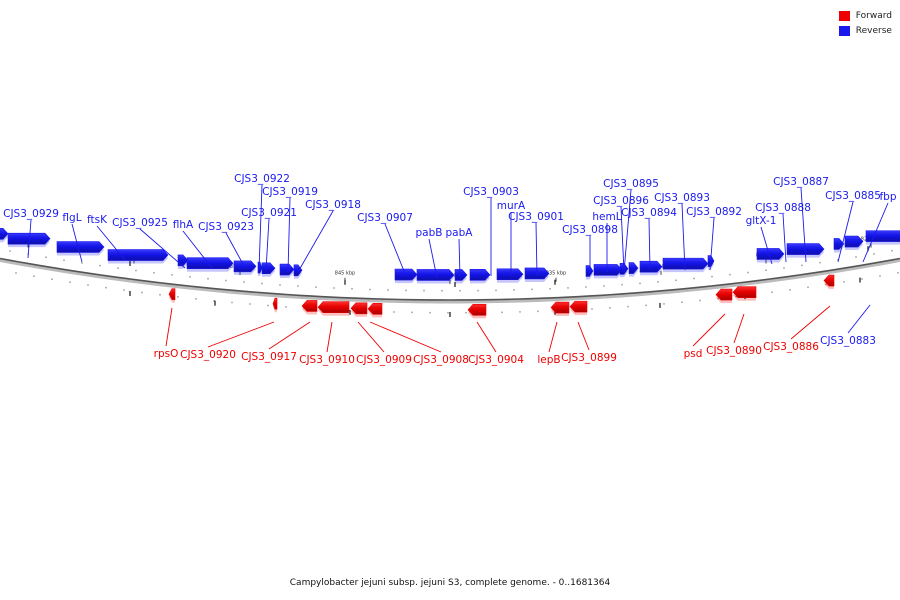 This screenshot has width=900, height=600. What do you see at coordinates (441, 360) in the screenshot?
I see `gene-label-cjs3-0908: CJS3_0908` at bounding box center [441, 360].